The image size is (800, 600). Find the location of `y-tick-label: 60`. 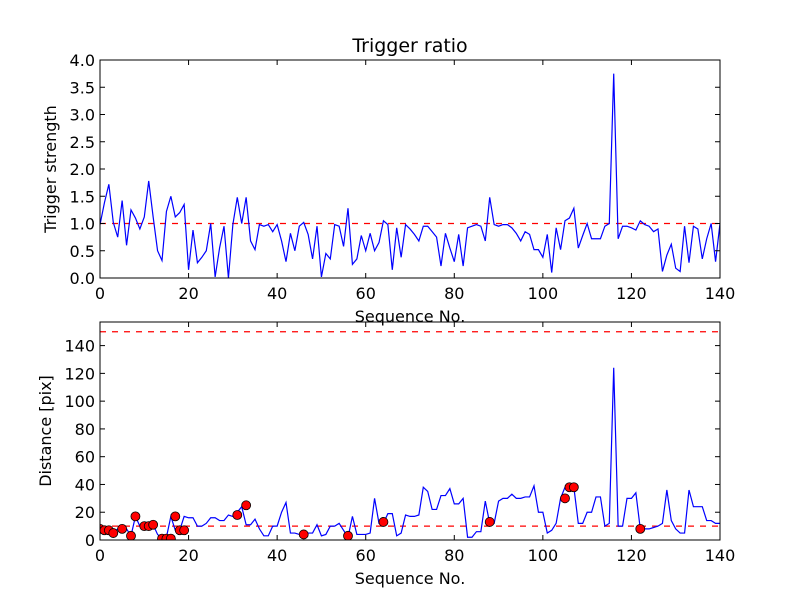

y-tick-label: 60 is located at coordinates (85, 457).